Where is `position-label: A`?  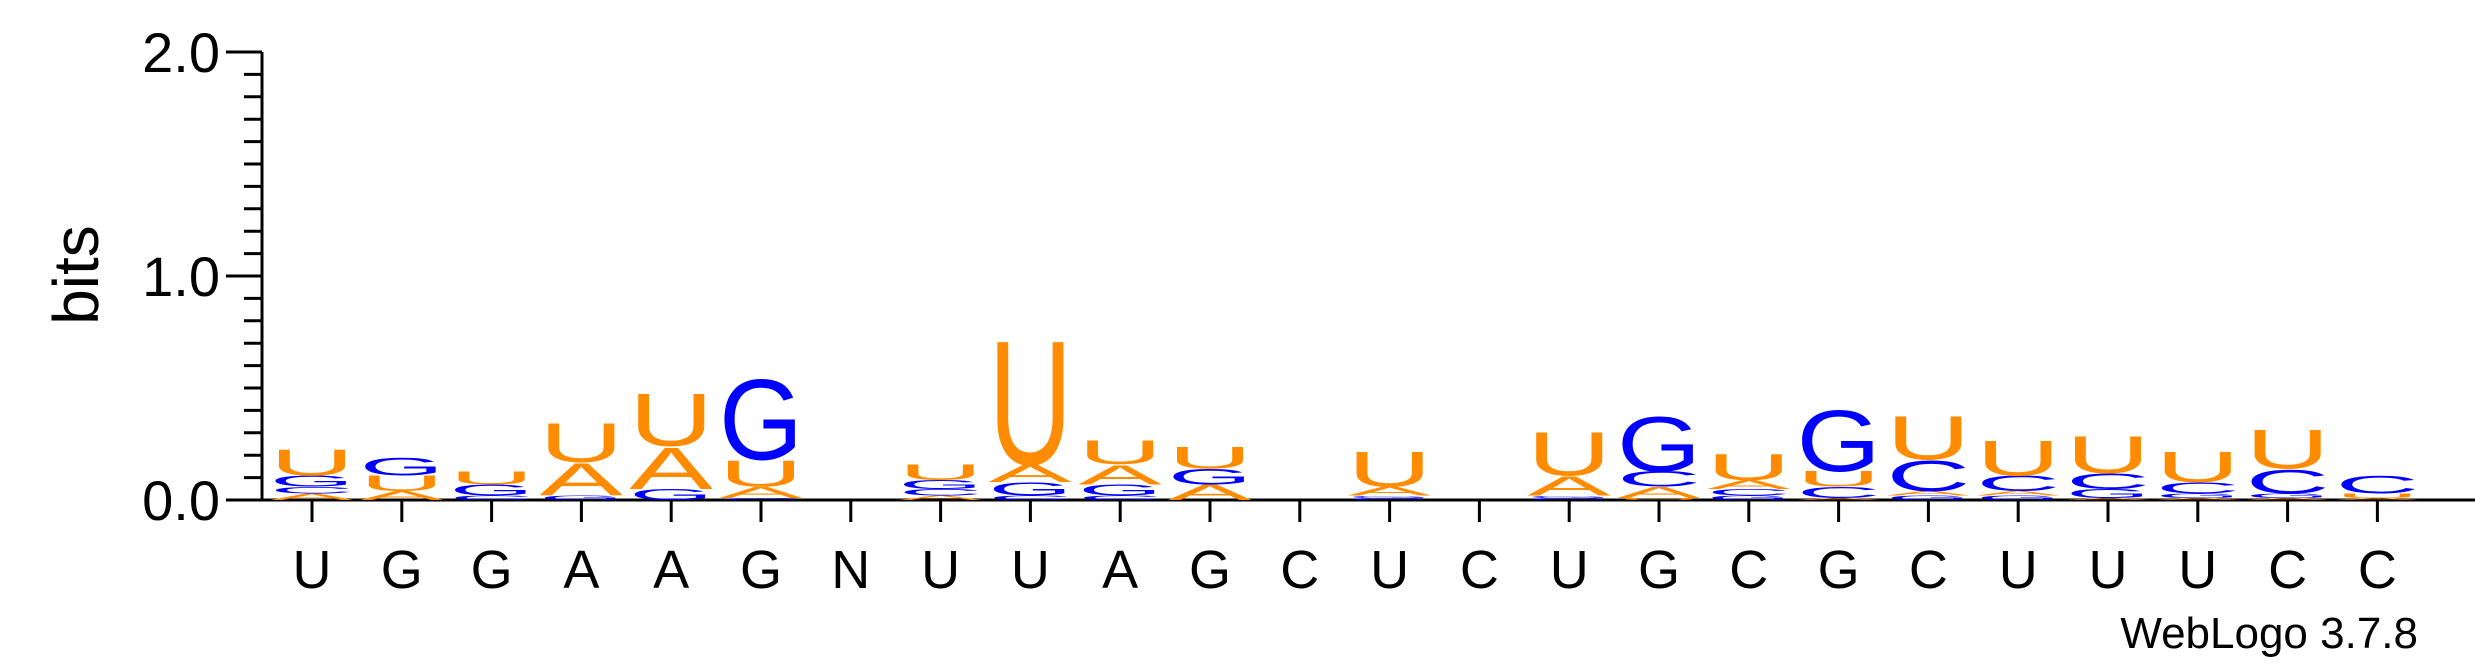
position-label: A is located at coordinates (1120, 570).